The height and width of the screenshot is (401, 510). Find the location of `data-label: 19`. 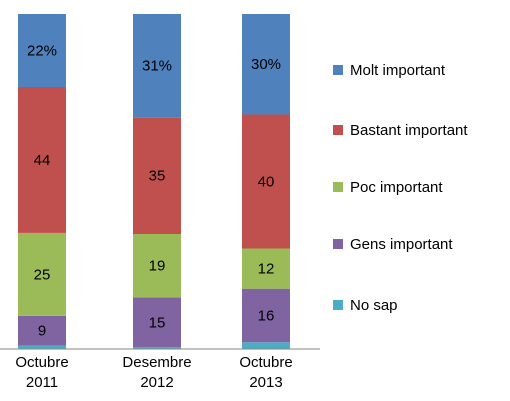

data-label: 19 is located at coordinates (157, 266).